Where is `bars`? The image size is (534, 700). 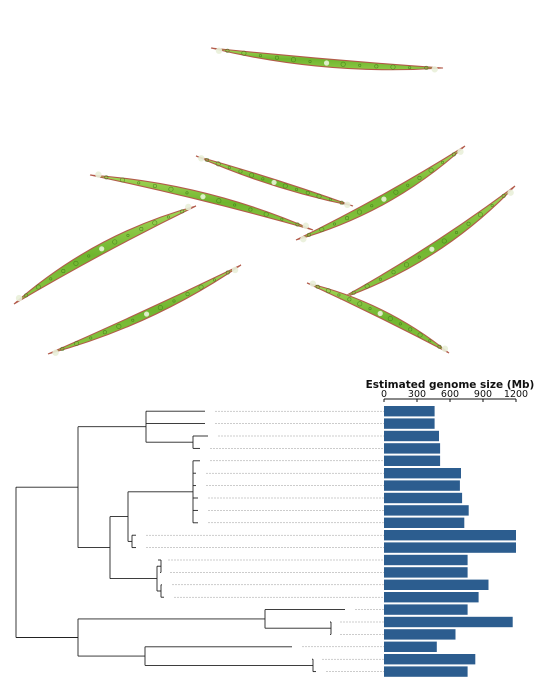
bars is located at coordinates (450, 541).